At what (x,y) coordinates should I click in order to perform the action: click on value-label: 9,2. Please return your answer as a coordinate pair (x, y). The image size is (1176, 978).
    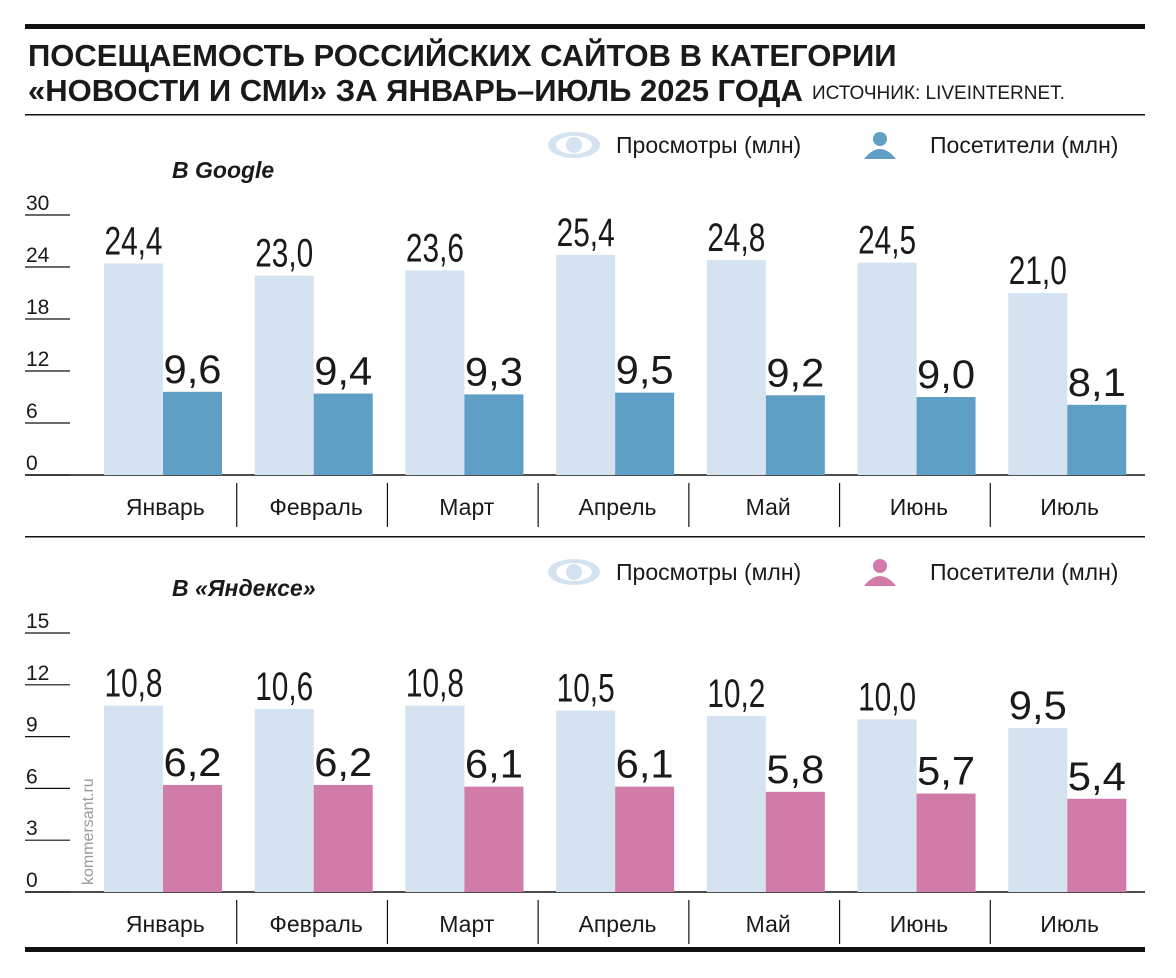
    Looking at the image, I should click on (795, 373).